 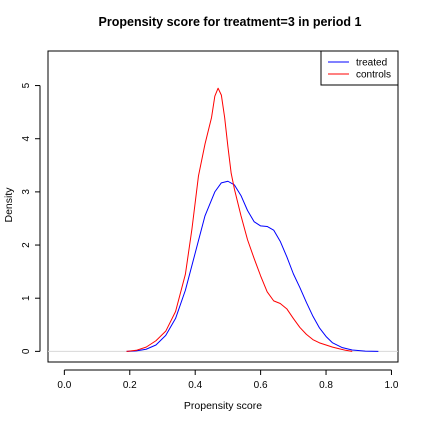 What do you see at coordinates (326, 385) in the screenshot?
I see `x-tick-label: 0.8` at bounding box center [326, 385].